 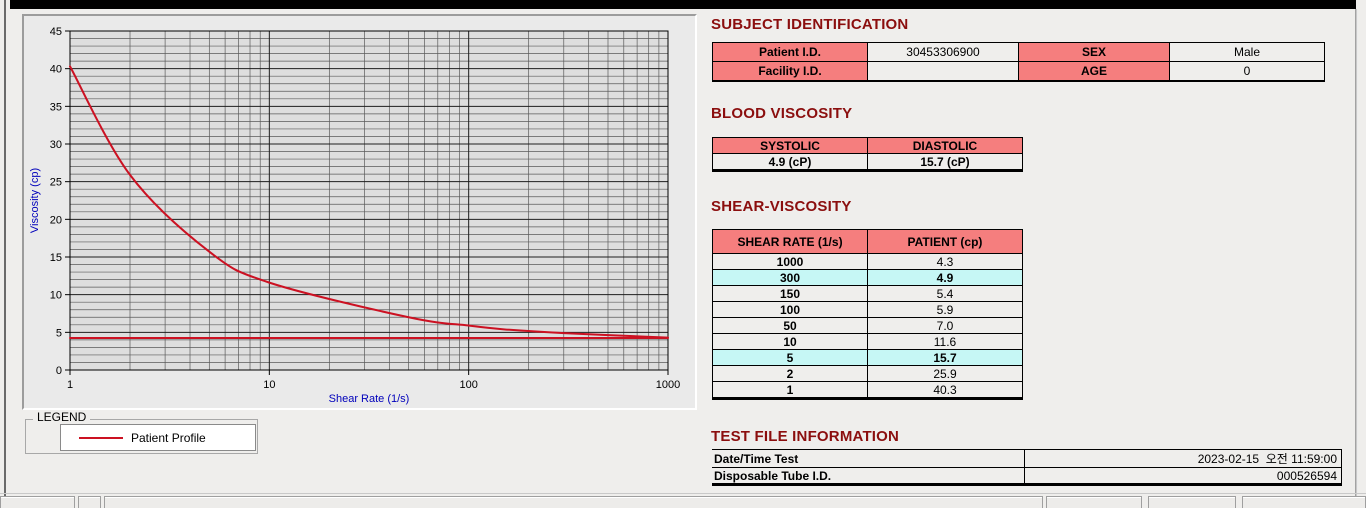 I want to click on table-row: 50 7.0, so click(x=867, y=325).